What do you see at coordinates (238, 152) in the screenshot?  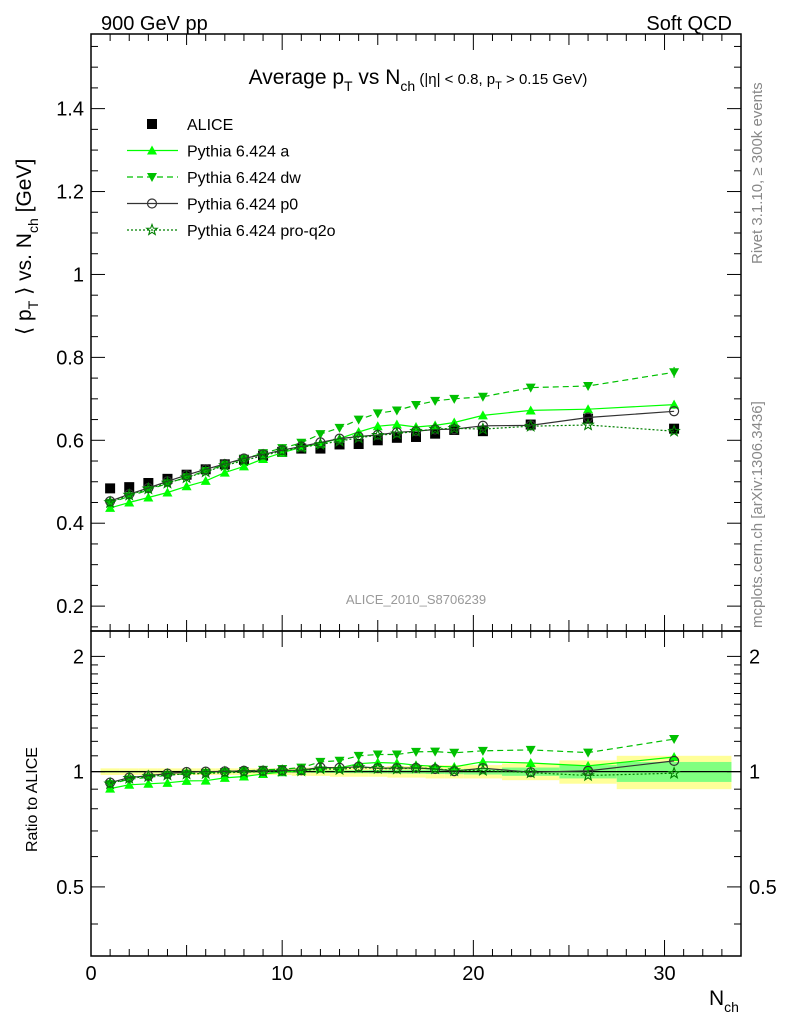 I see `legend-label: Pythia 6.424 a` at bounding box center [238, 152].